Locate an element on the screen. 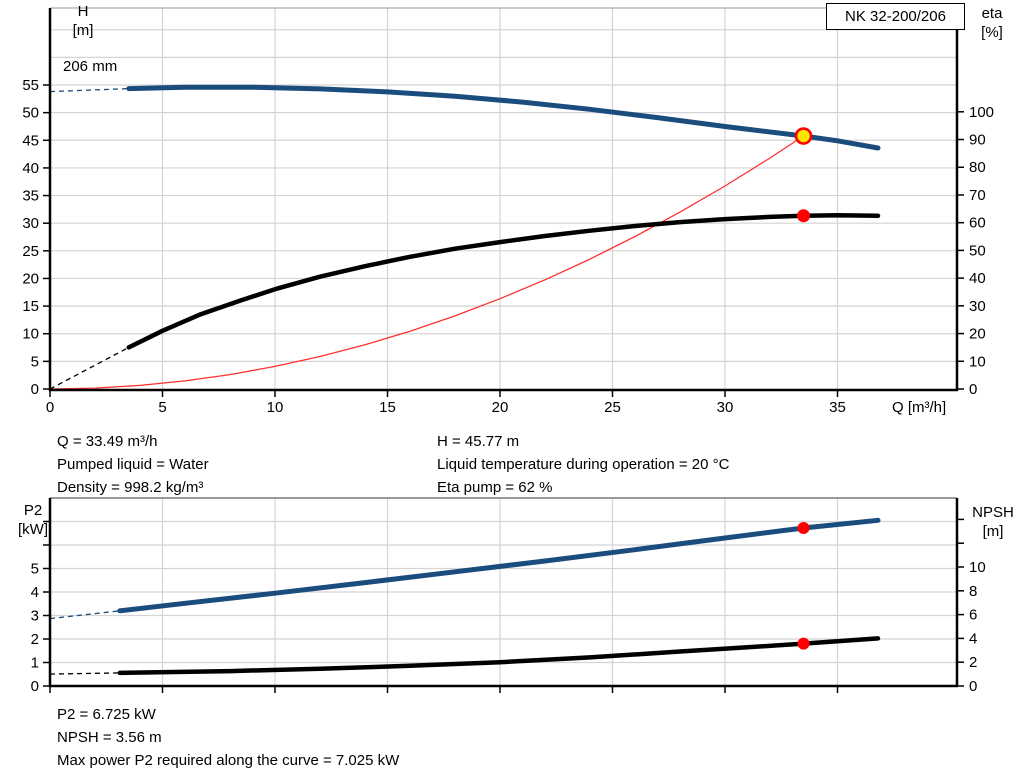 The width and height of the screenshot is (1024, 781). tick-label-left: 40 is located at coordinates (30, 168).